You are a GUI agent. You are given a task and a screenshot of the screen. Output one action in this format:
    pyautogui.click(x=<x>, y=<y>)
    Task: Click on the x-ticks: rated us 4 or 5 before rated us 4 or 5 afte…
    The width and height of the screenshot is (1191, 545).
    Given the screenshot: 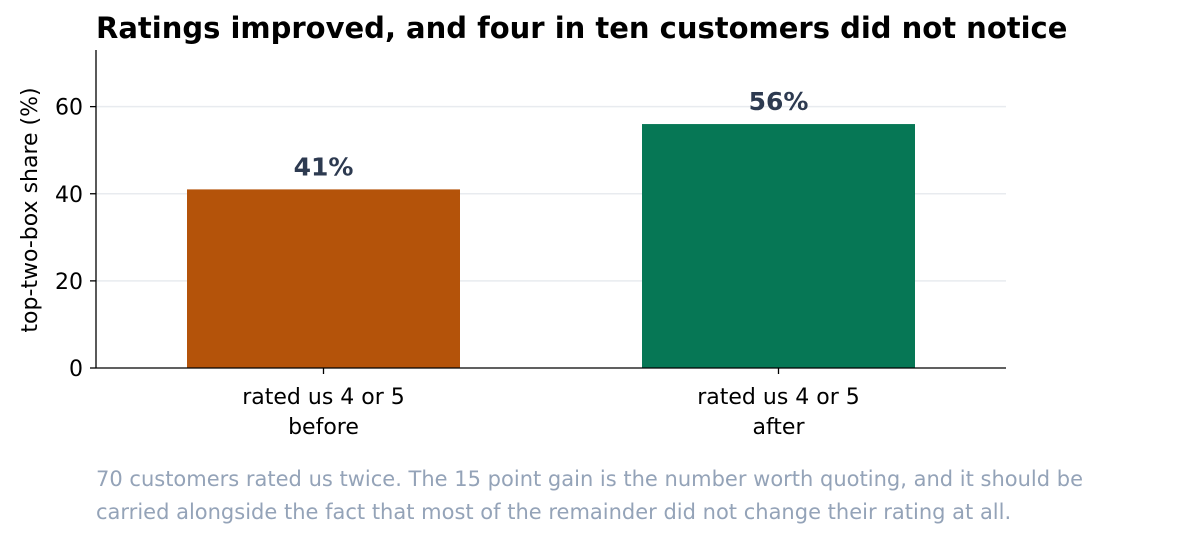 What is the action you would take?
    pyautogui.click(x=551, y=404)
    